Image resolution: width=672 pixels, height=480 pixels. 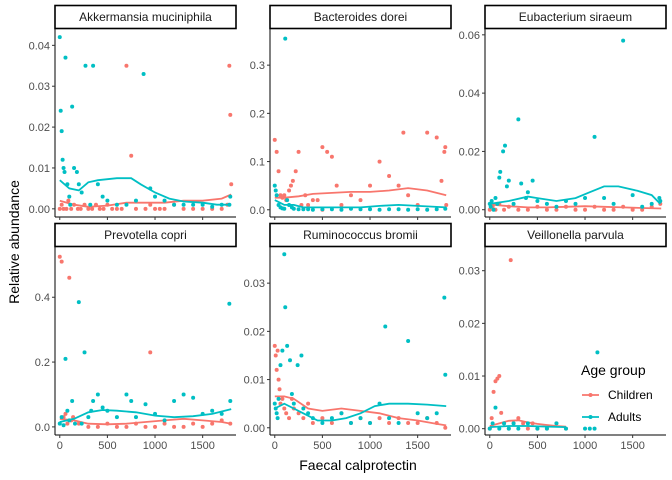 I want to click on panel-title: Bacteroides dorei, so click(x=360, y=17).